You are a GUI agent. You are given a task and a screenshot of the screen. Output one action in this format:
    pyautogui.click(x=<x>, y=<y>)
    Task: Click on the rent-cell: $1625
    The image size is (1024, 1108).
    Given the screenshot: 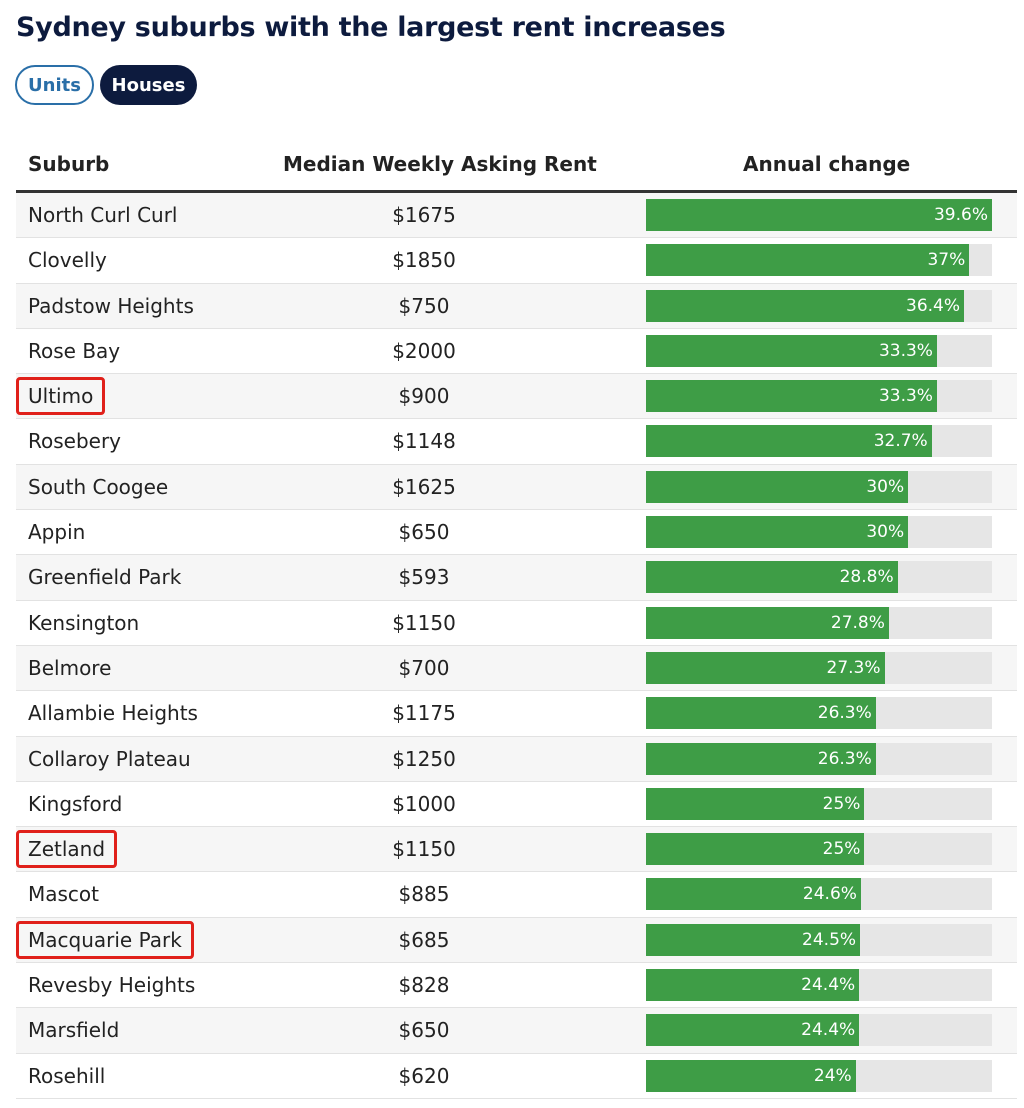 What is the action you would take?
    pyautogui.click(x=424, y=486)
    